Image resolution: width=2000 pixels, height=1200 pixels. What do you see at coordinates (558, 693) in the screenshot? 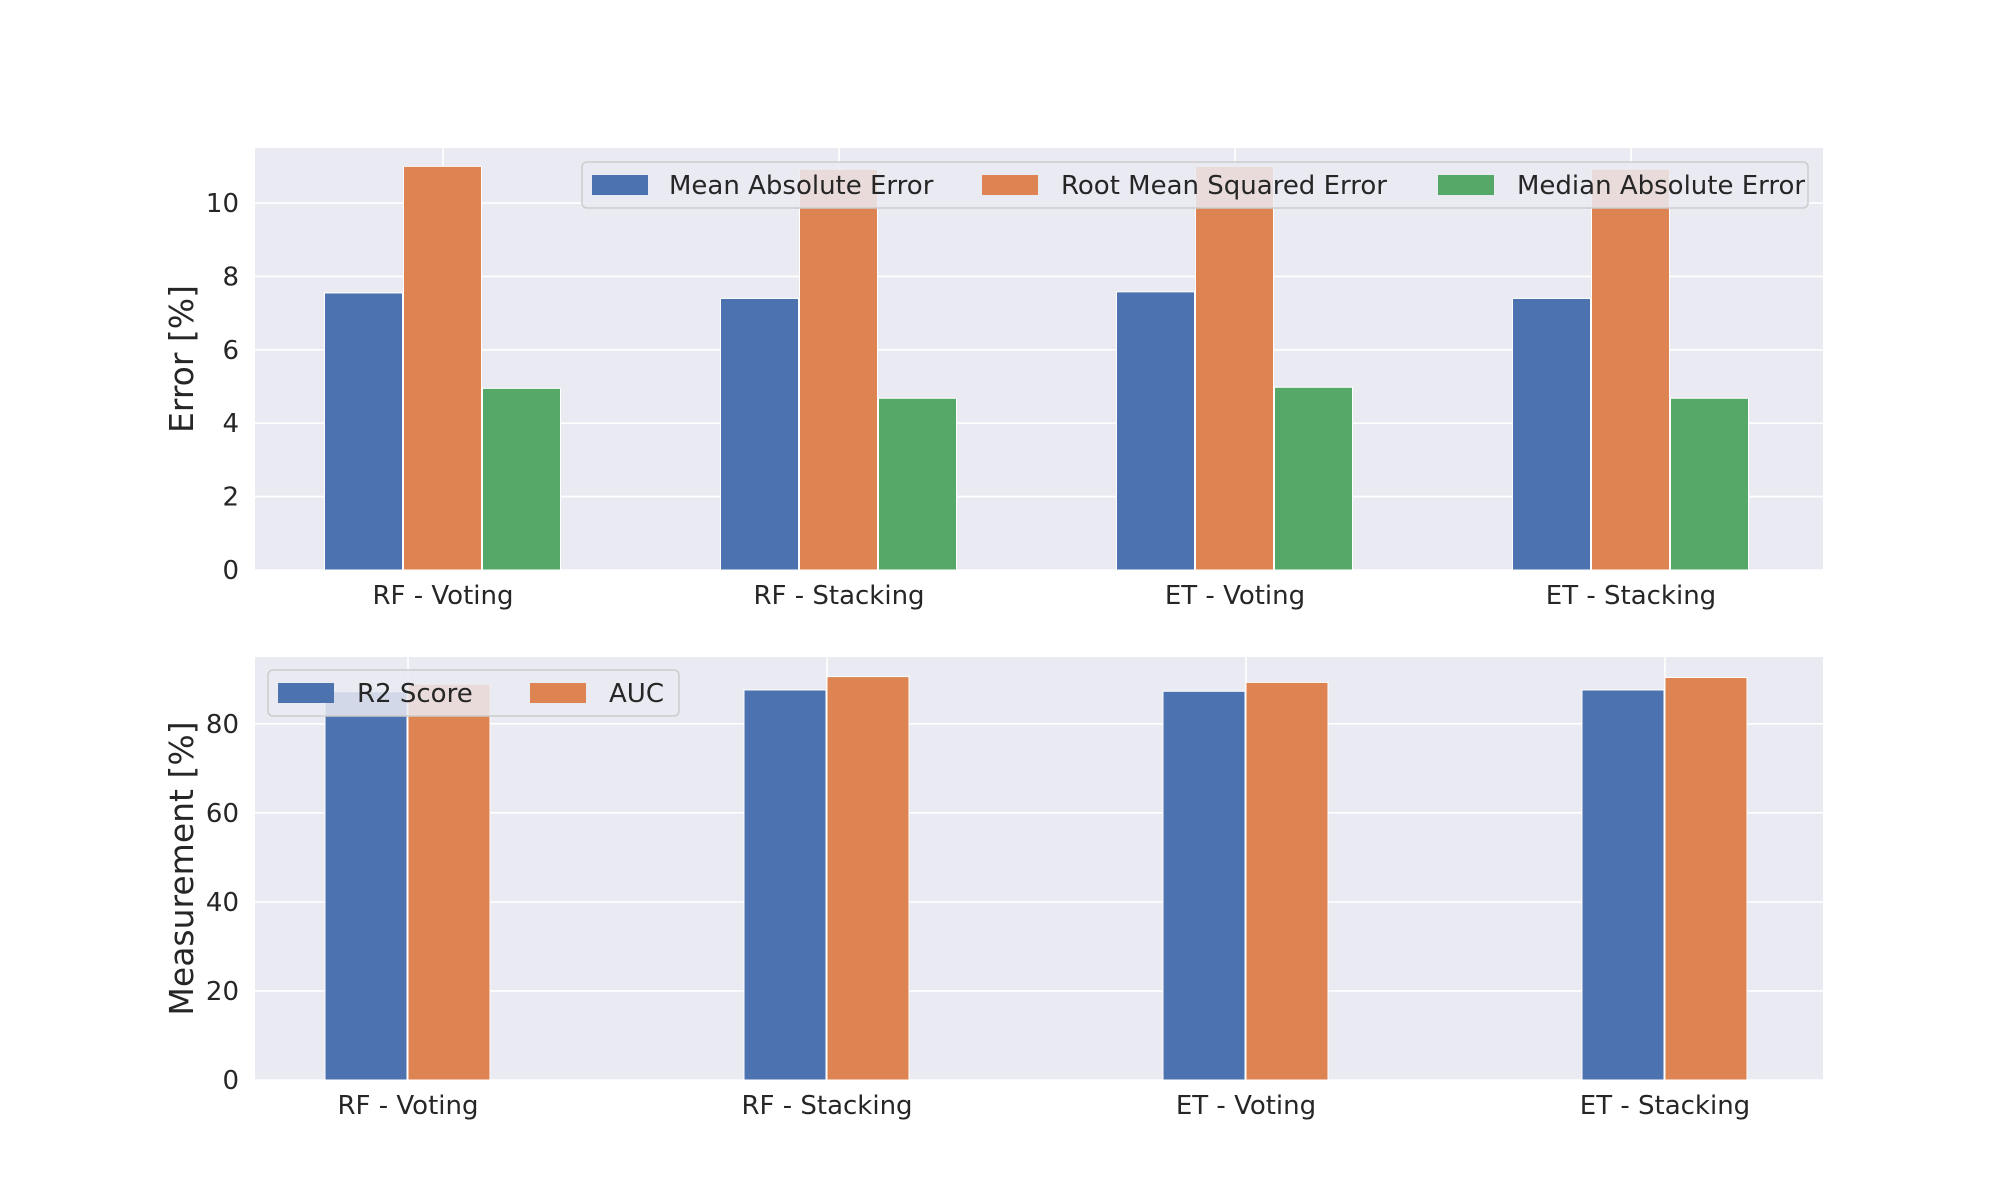
I see `legend-swatch-auc` at bounding box center [558, 693].